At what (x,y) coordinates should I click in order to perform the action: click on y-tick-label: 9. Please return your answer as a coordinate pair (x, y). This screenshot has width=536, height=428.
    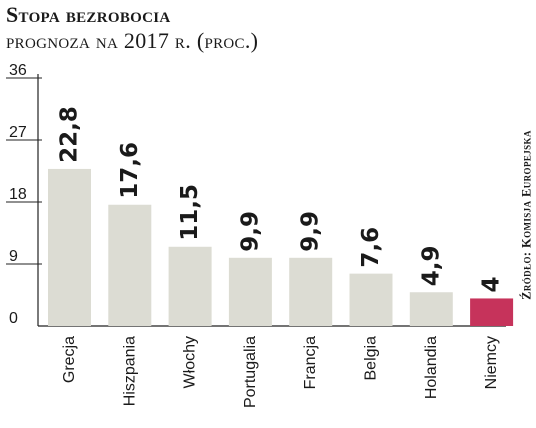
    Looking at the image, I should click on (13, 256).